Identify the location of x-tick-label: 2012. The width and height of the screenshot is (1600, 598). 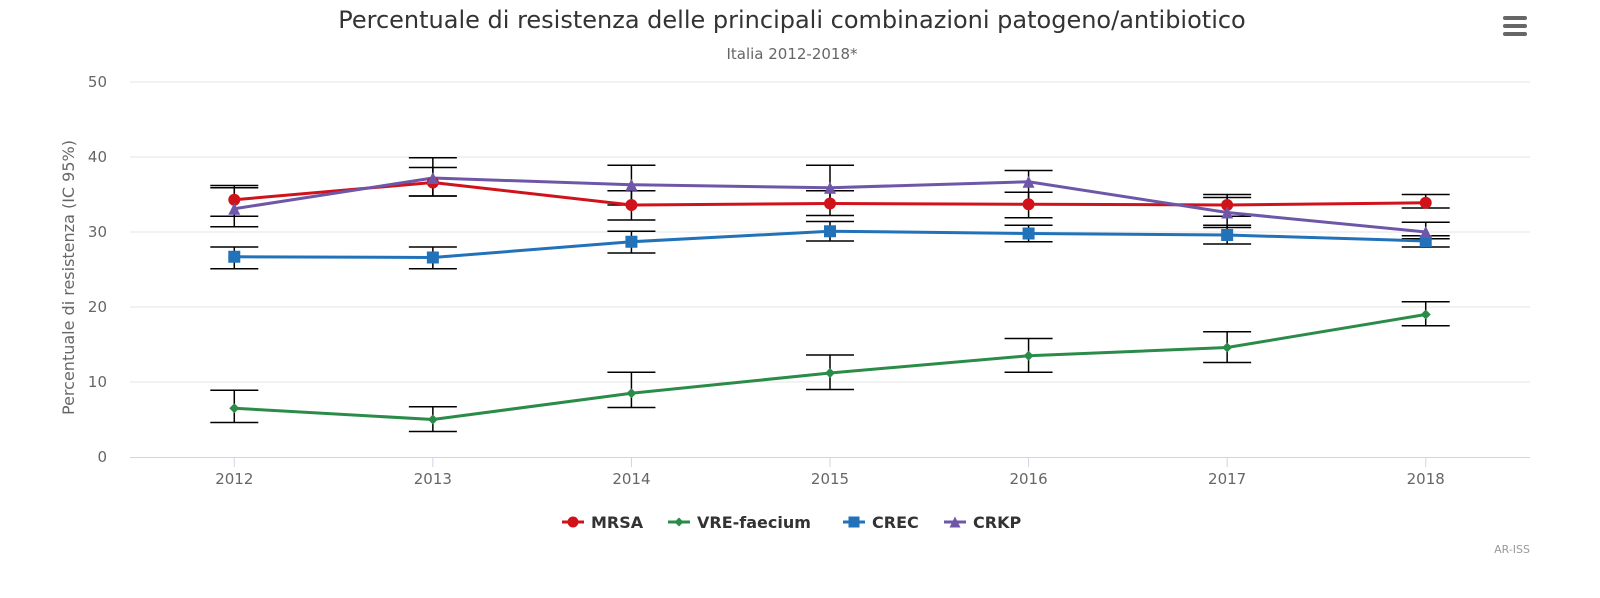
(234, 479).